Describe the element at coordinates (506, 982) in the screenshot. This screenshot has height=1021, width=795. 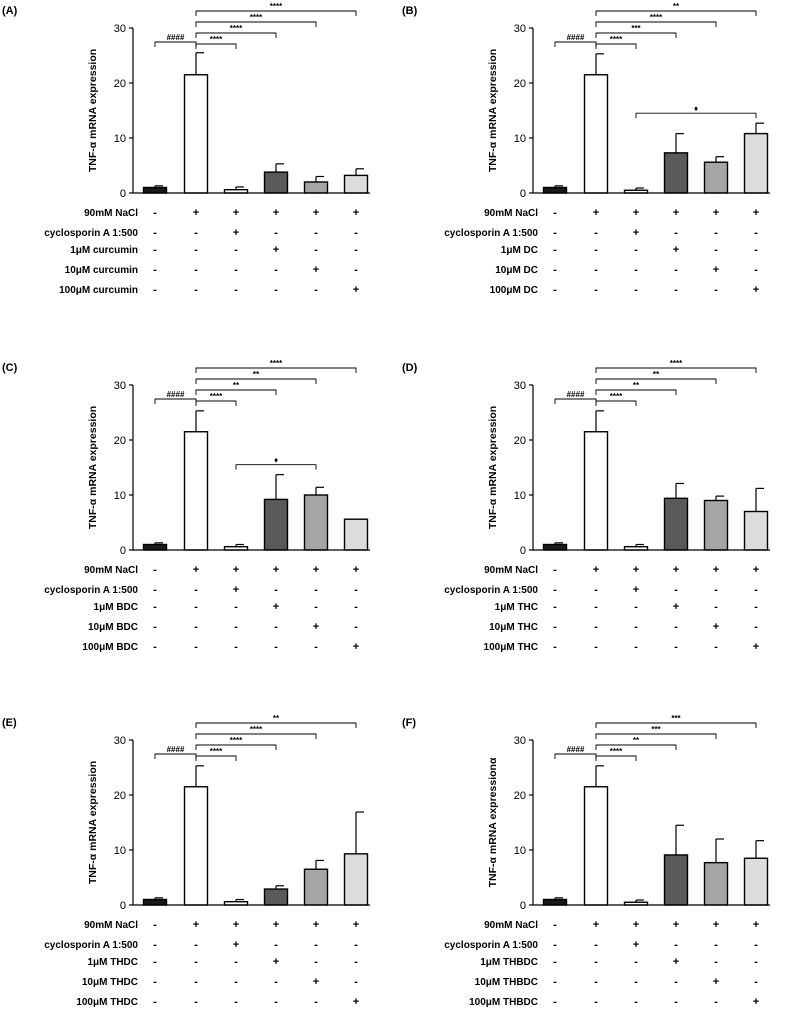
I see `treatment-label: 10μM THBDC` at that location.